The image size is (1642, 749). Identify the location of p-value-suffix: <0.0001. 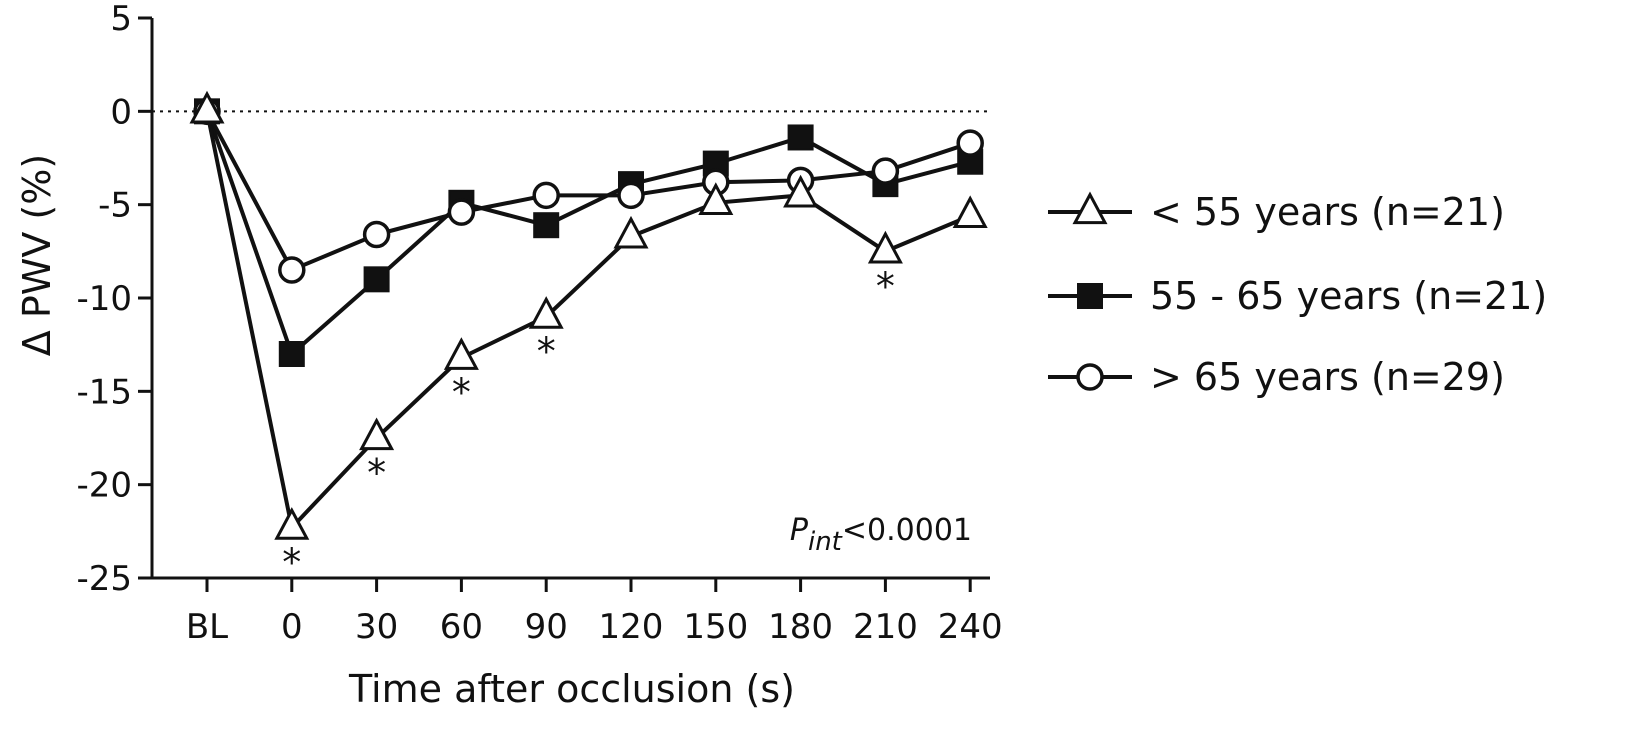
(907, 530).